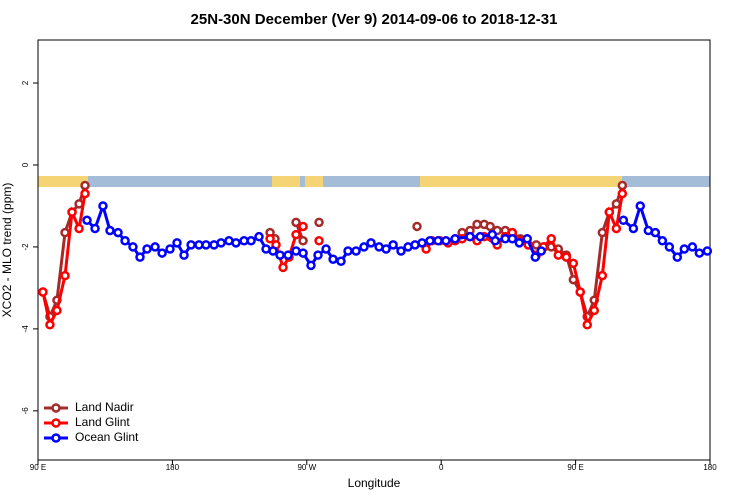  Describe the element at coordinates (25, 411) in the screenshot. I see `y-tick-label: -6` at that location.